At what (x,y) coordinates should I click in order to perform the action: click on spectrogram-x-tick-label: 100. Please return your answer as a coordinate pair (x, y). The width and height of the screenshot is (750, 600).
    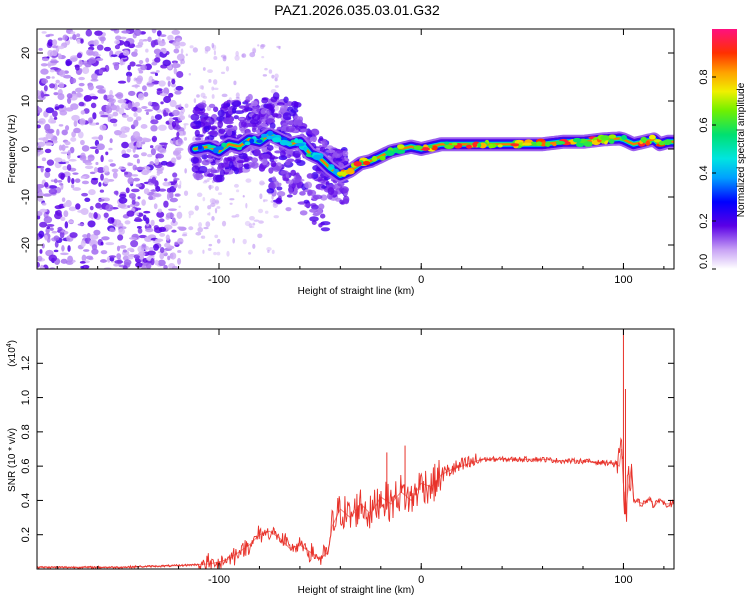
    Looking at the image, I should click on (623, 280).